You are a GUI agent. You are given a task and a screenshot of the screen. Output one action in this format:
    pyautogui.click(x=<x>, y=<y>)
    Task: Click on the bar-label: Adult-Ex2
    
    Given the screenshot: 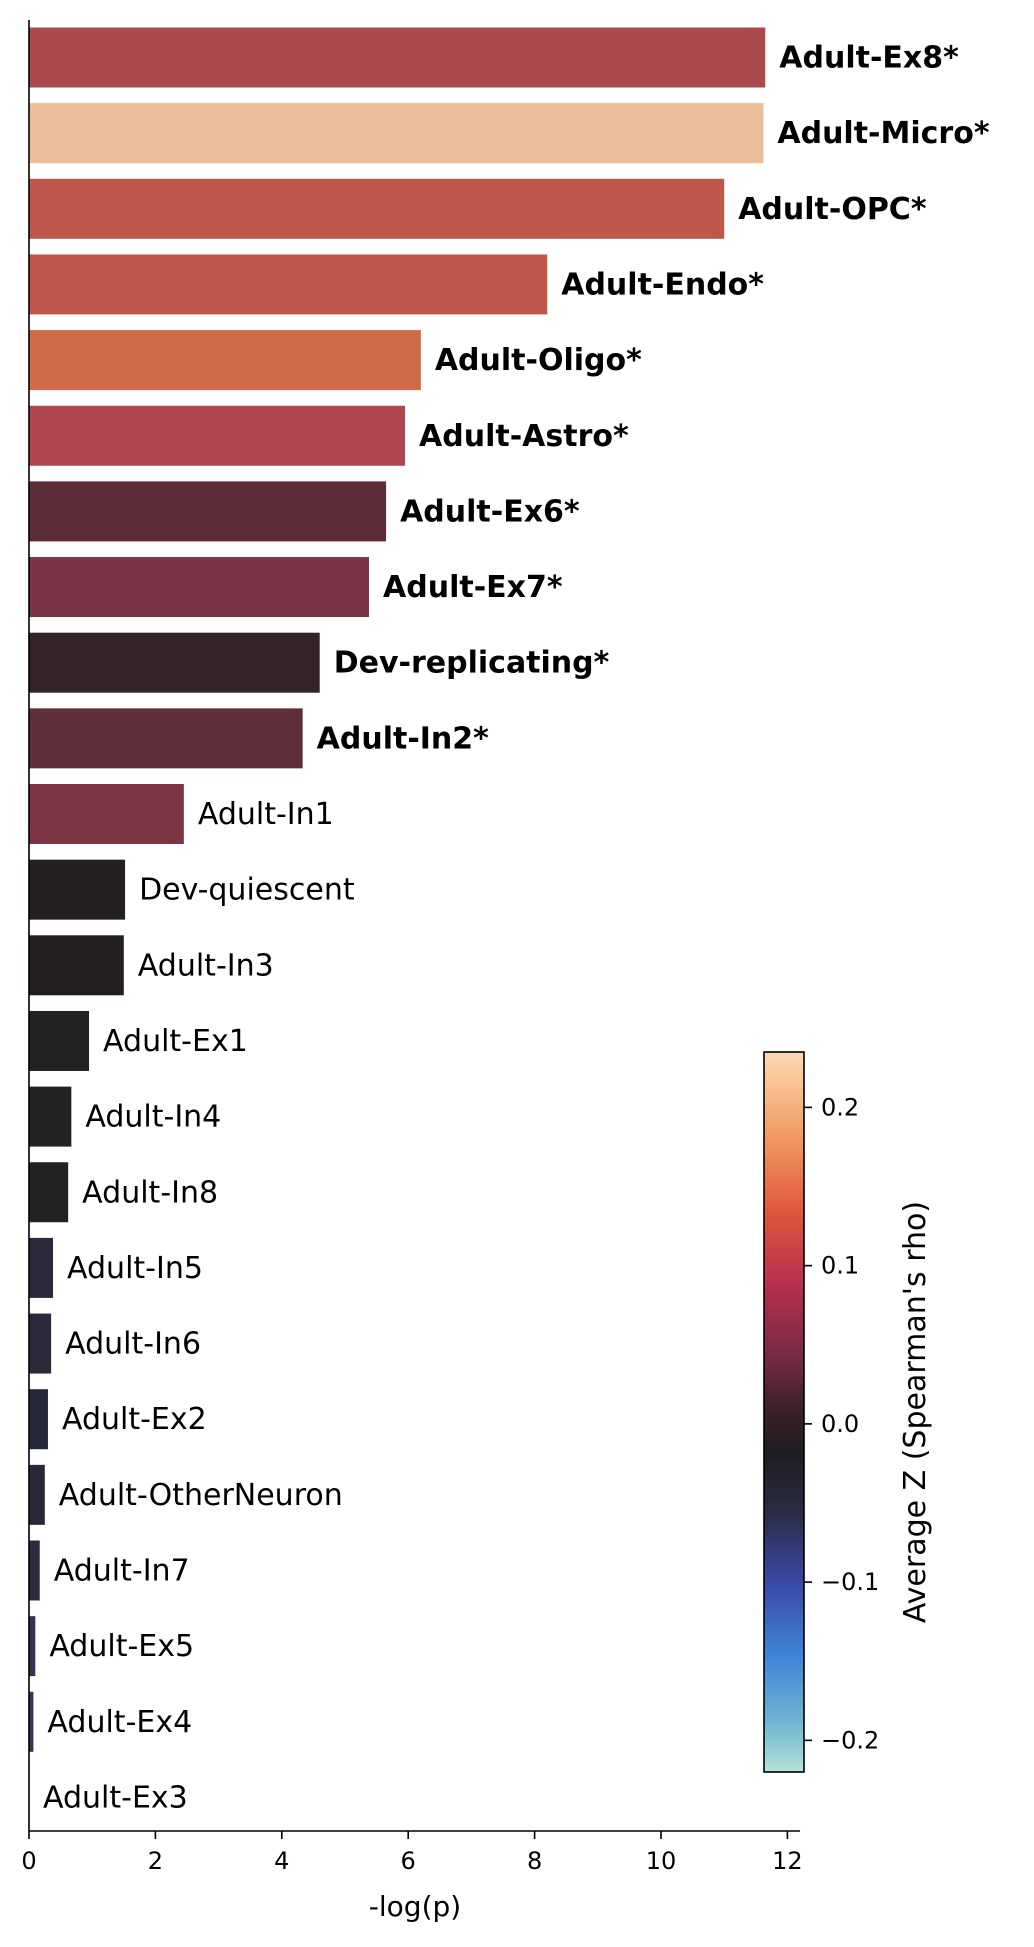 What is the action you would take?
    pyautogui.click(x=134, y=1419)
    